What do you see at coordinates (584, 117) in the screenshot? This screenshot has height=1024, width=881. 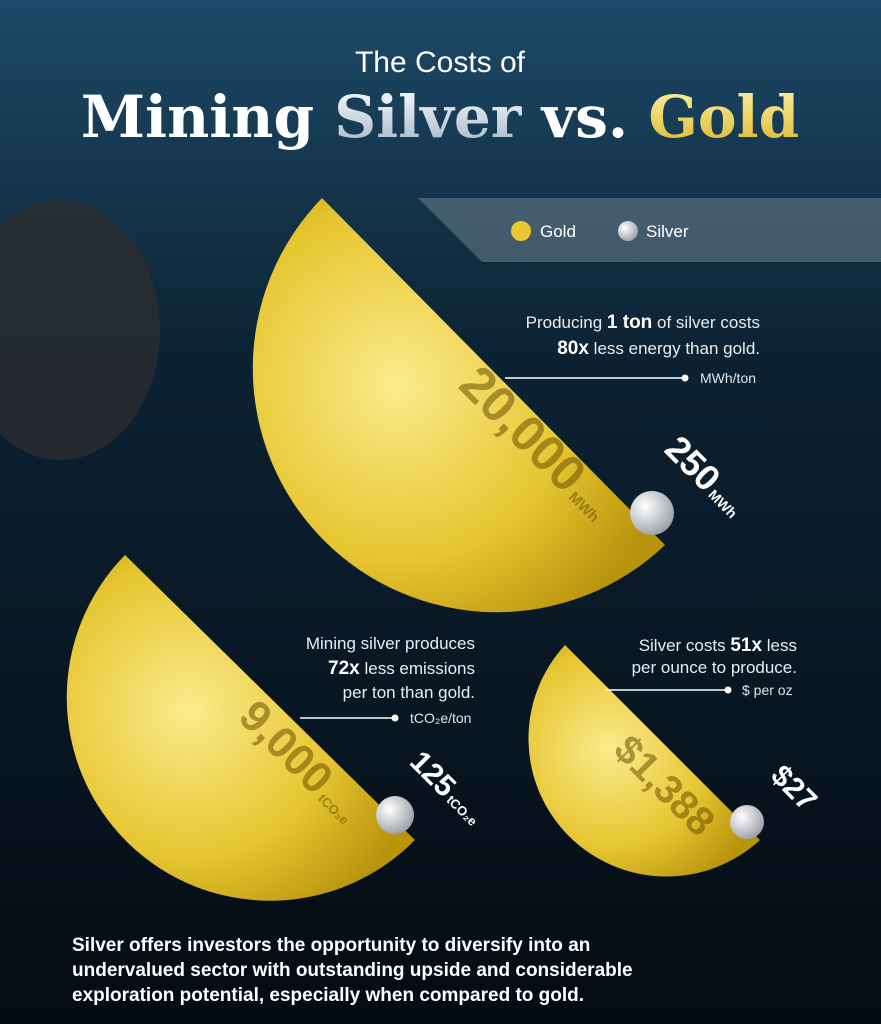 I see `title-word: vs.` at bounding box center [584, 117].